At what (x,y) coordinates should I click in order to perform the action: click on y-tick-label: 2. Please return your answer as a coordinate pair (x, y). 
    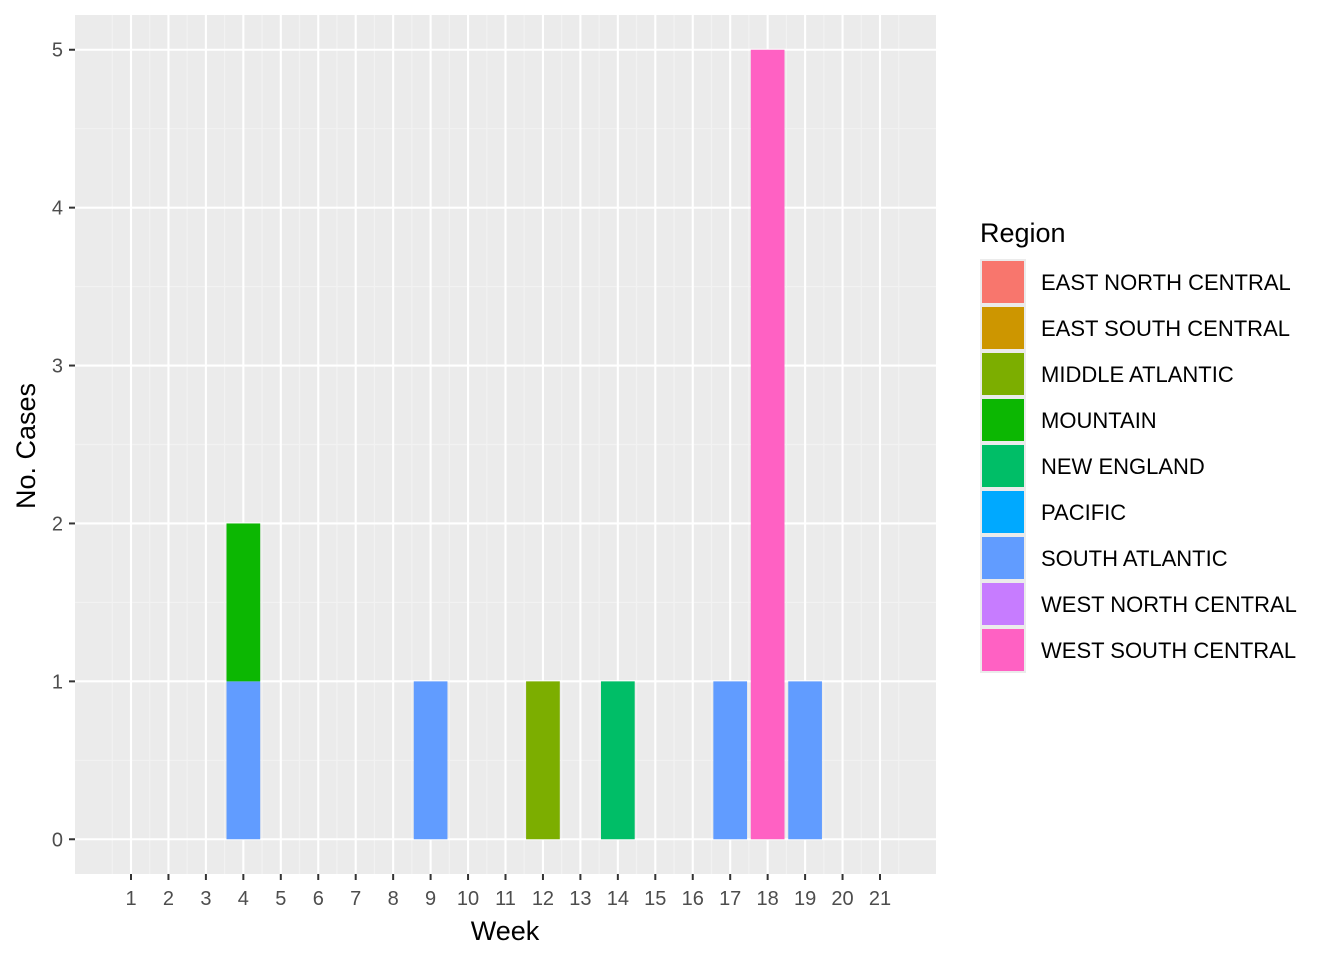
    Looking at the image, I should click on (57, 524).